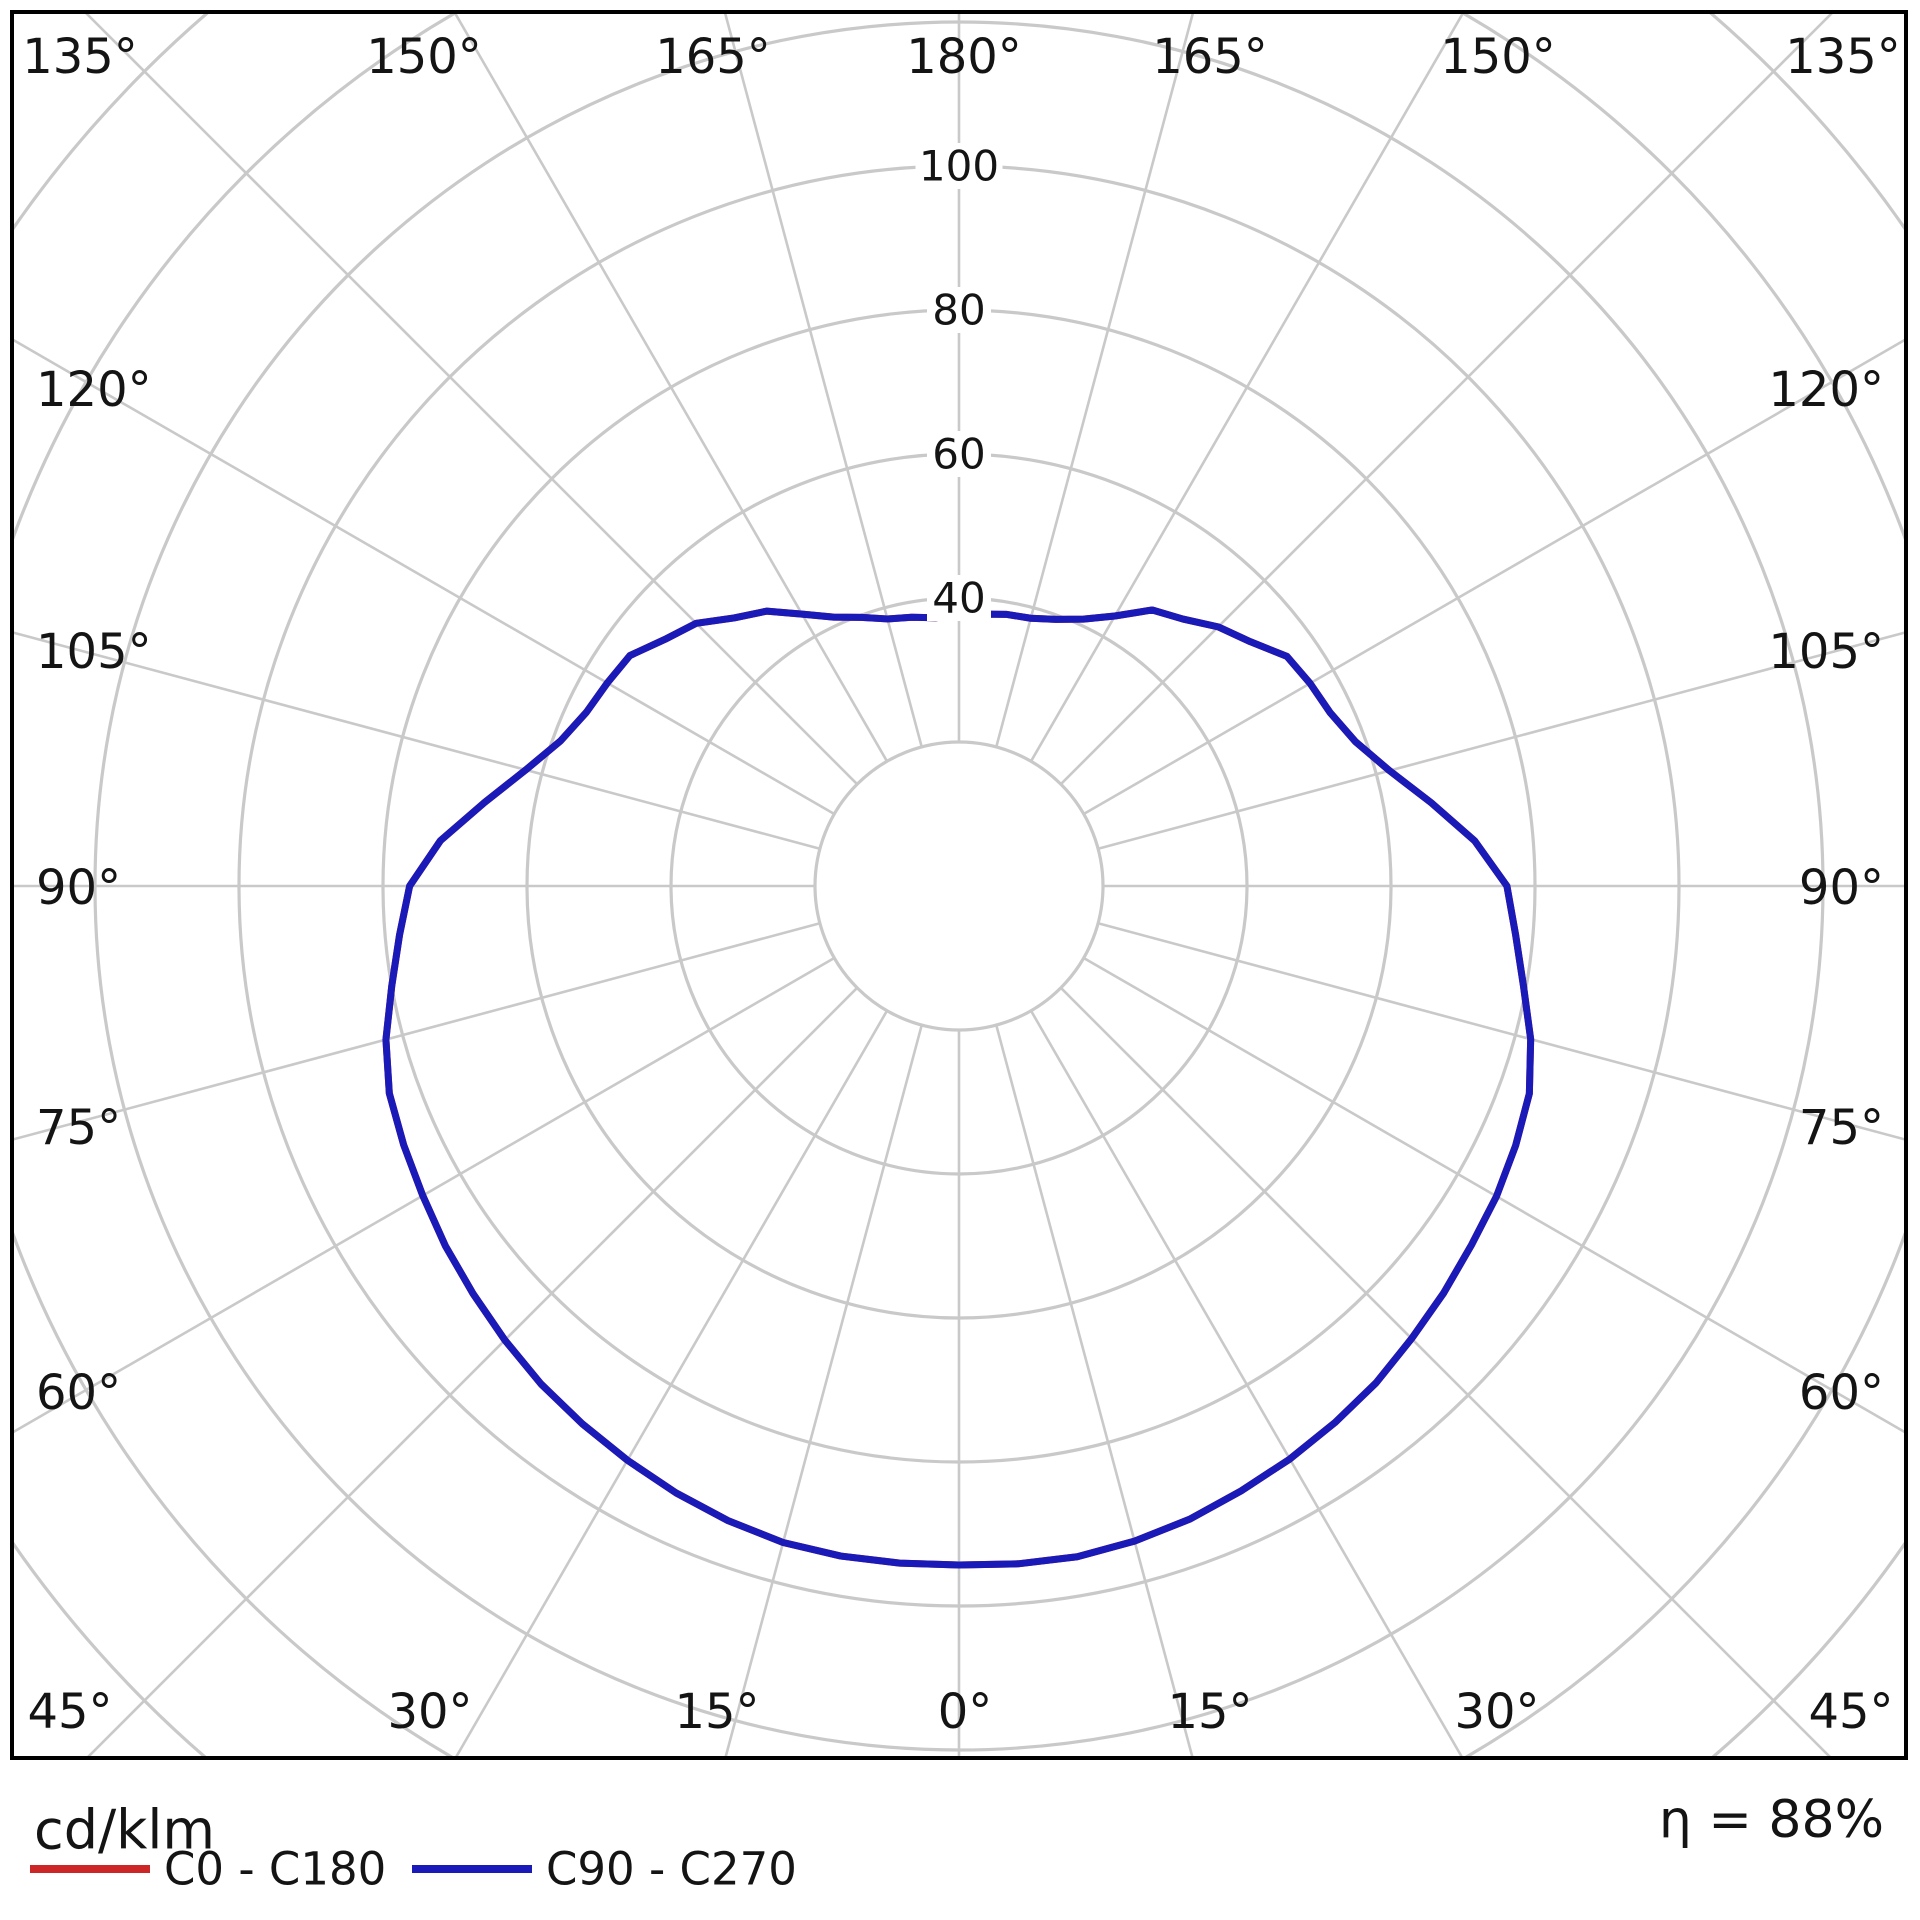  Describe the element at coordinates (671, 1869) in the screenshot. I see `legend-label-c90-c270: C90 - C270` at that location.